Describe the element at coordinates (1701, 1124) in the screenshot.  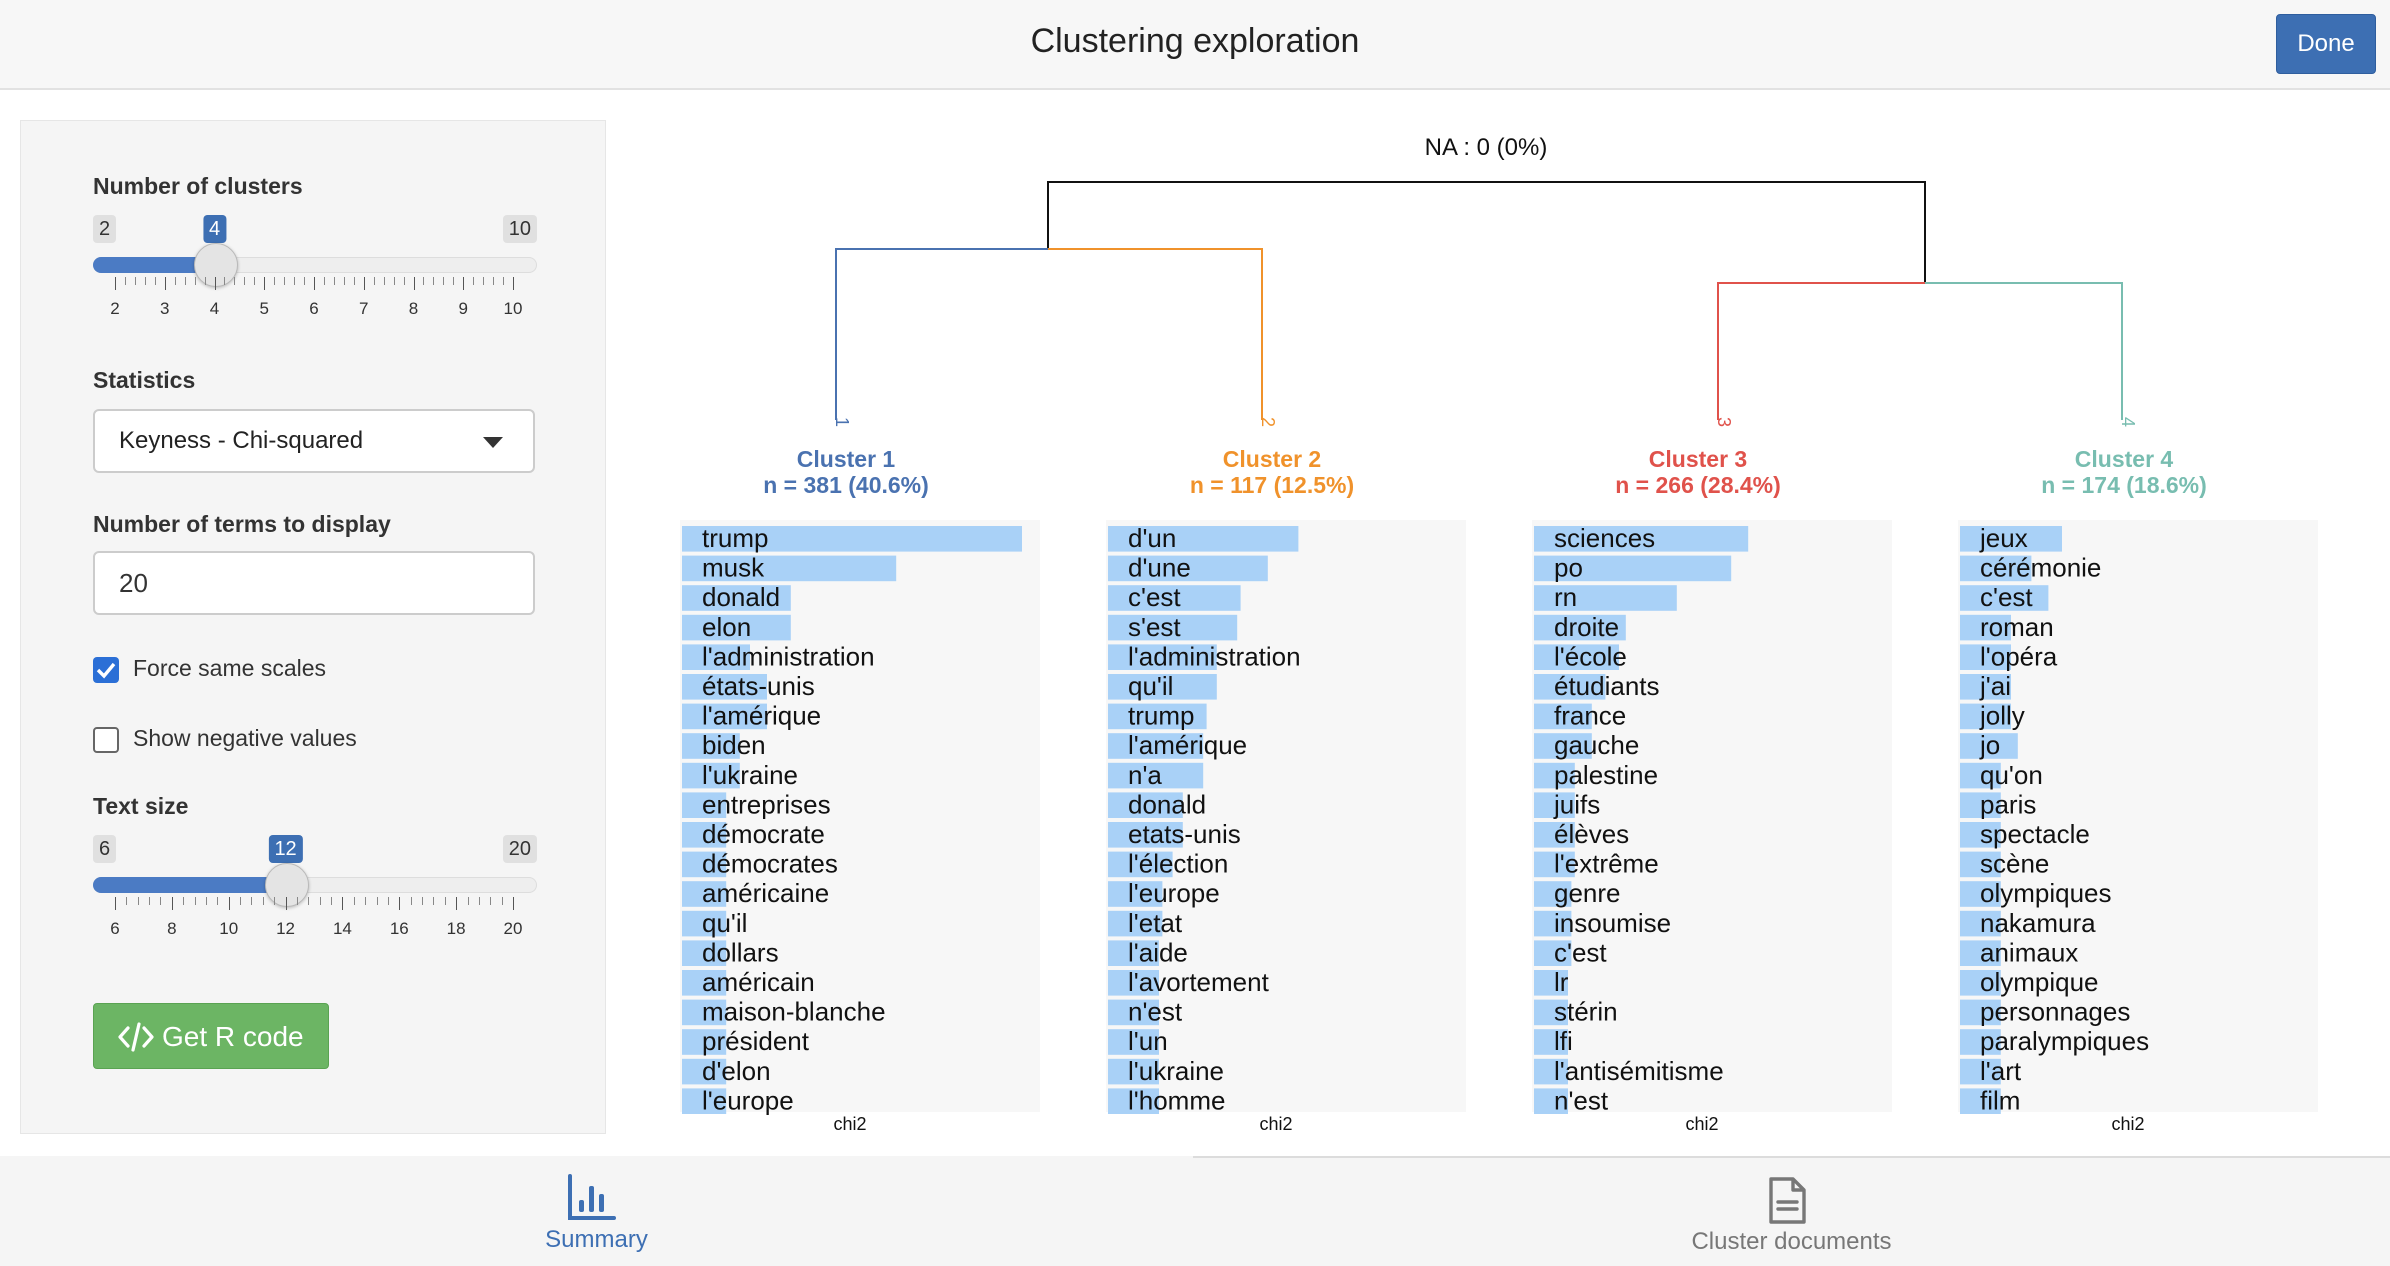
I see `x-axis-label: chi2` at that location.